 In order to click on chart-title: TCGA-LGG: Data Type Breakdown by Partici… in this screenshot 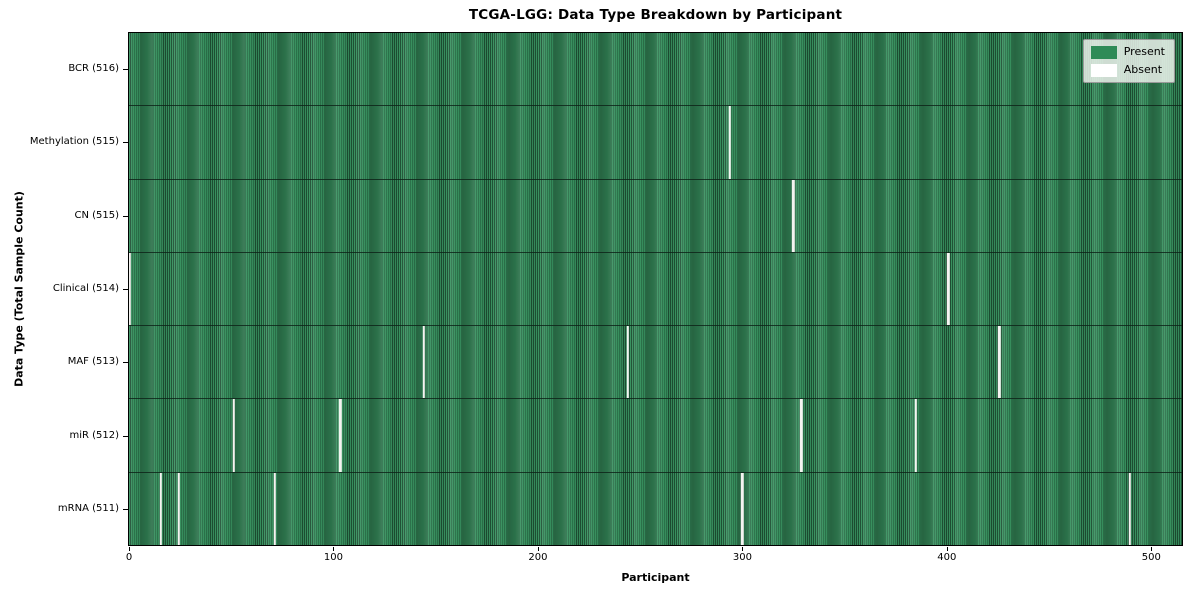, I will do `click(655, 15)`.